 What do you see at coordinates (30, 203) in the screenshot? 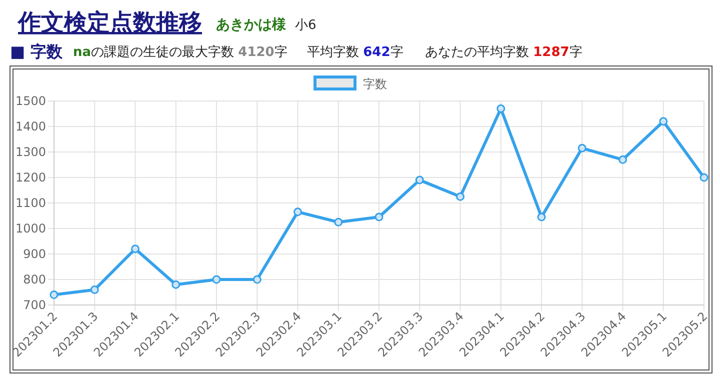
I see `y-tick-label: 1100` at bounding box center [30, 203].